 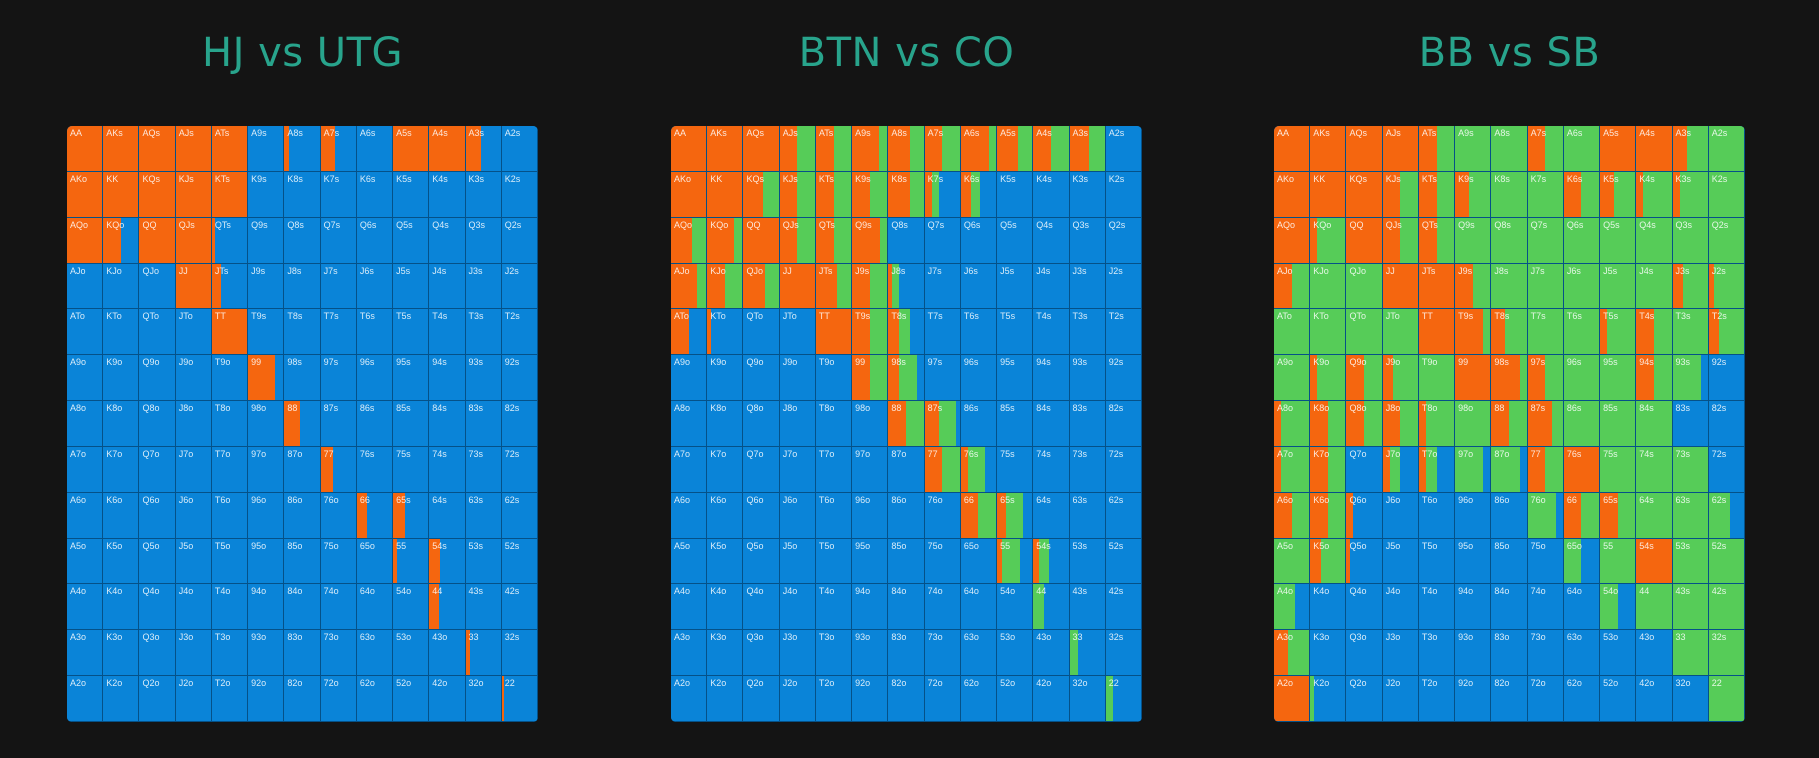 I want to click on hand-cell-K3s: K3s, so click(x=1690, y=194).